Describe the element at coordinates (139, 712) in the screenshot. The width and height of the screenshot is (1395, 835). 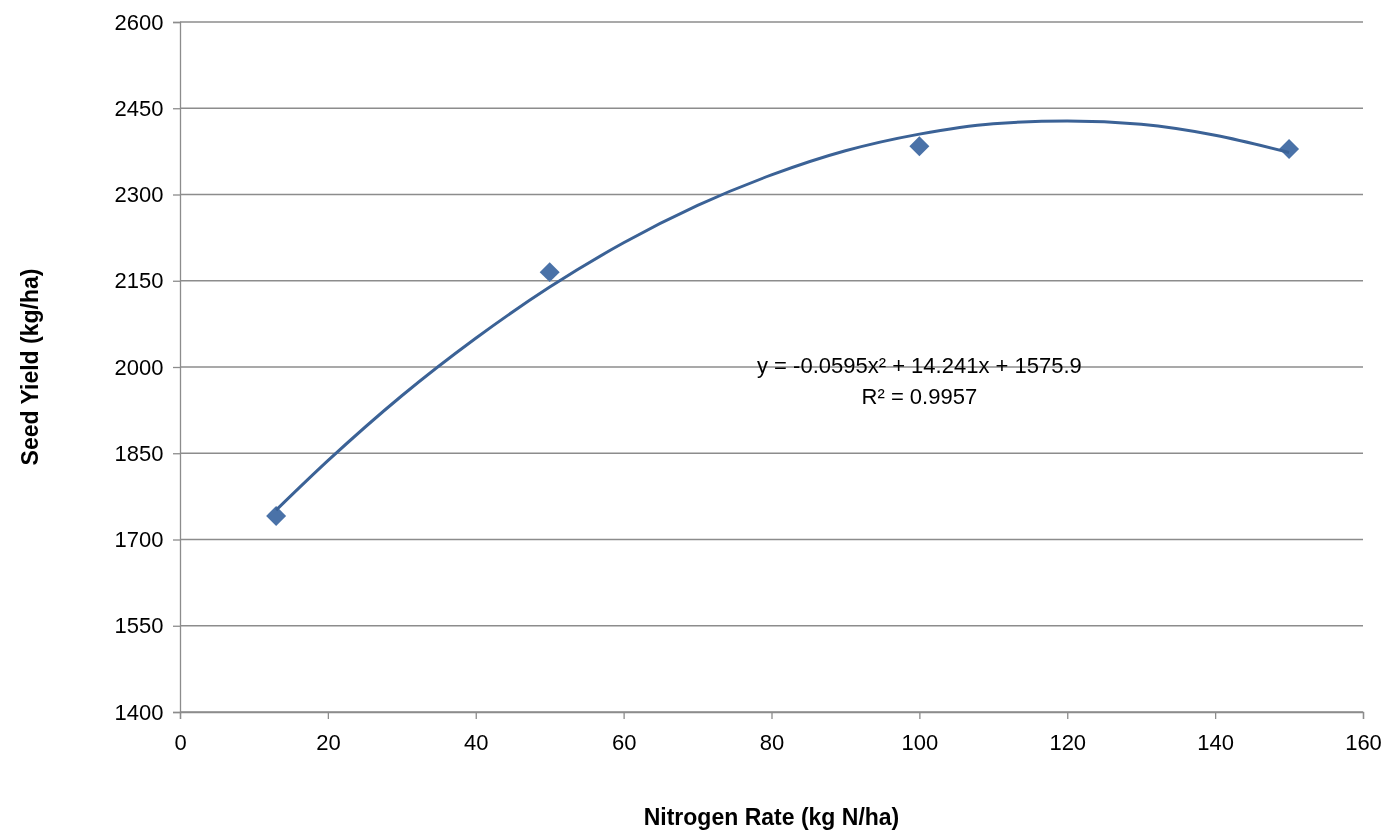
I see `y-tick-label: 1400` at that location.